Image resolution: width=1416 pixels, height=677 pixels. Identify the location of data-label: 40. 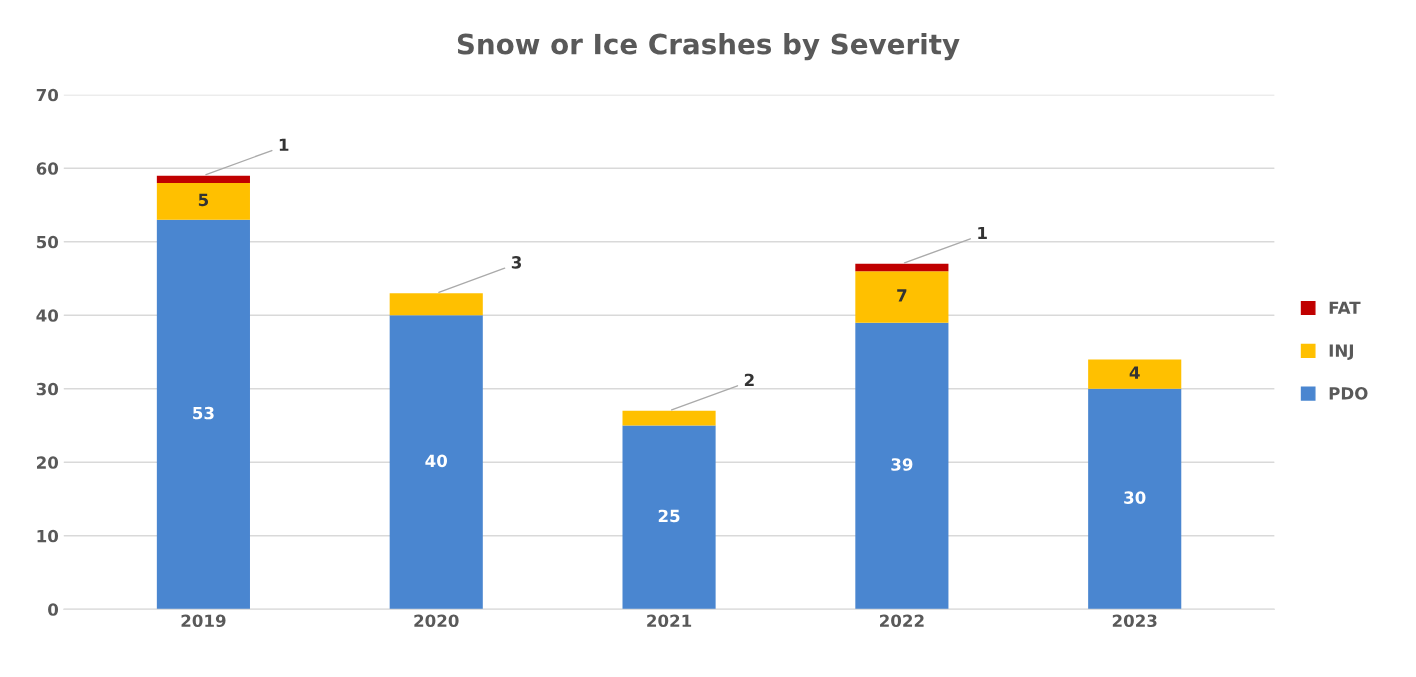
(436, 461).